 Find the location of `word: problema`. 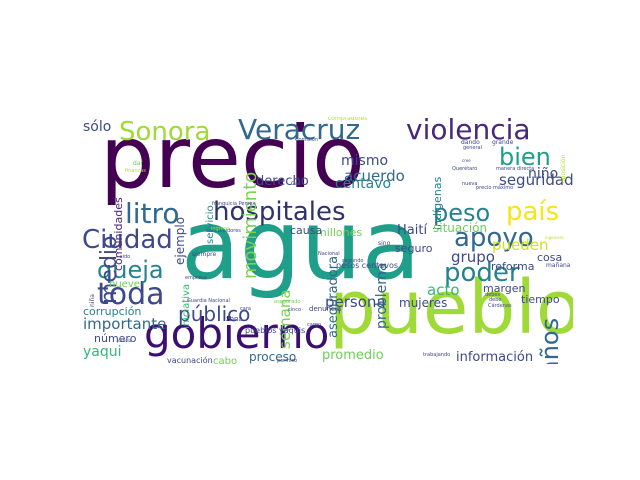

word: problema is located at coordinates (382, 295).